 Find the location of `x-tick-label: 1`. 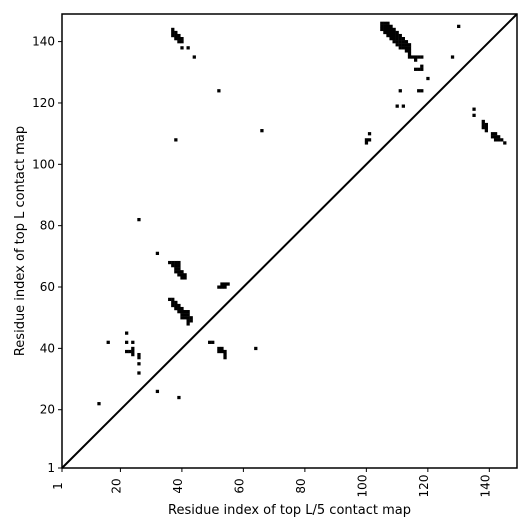

x-tick-label: 1 is located at coordinates (58, 486).